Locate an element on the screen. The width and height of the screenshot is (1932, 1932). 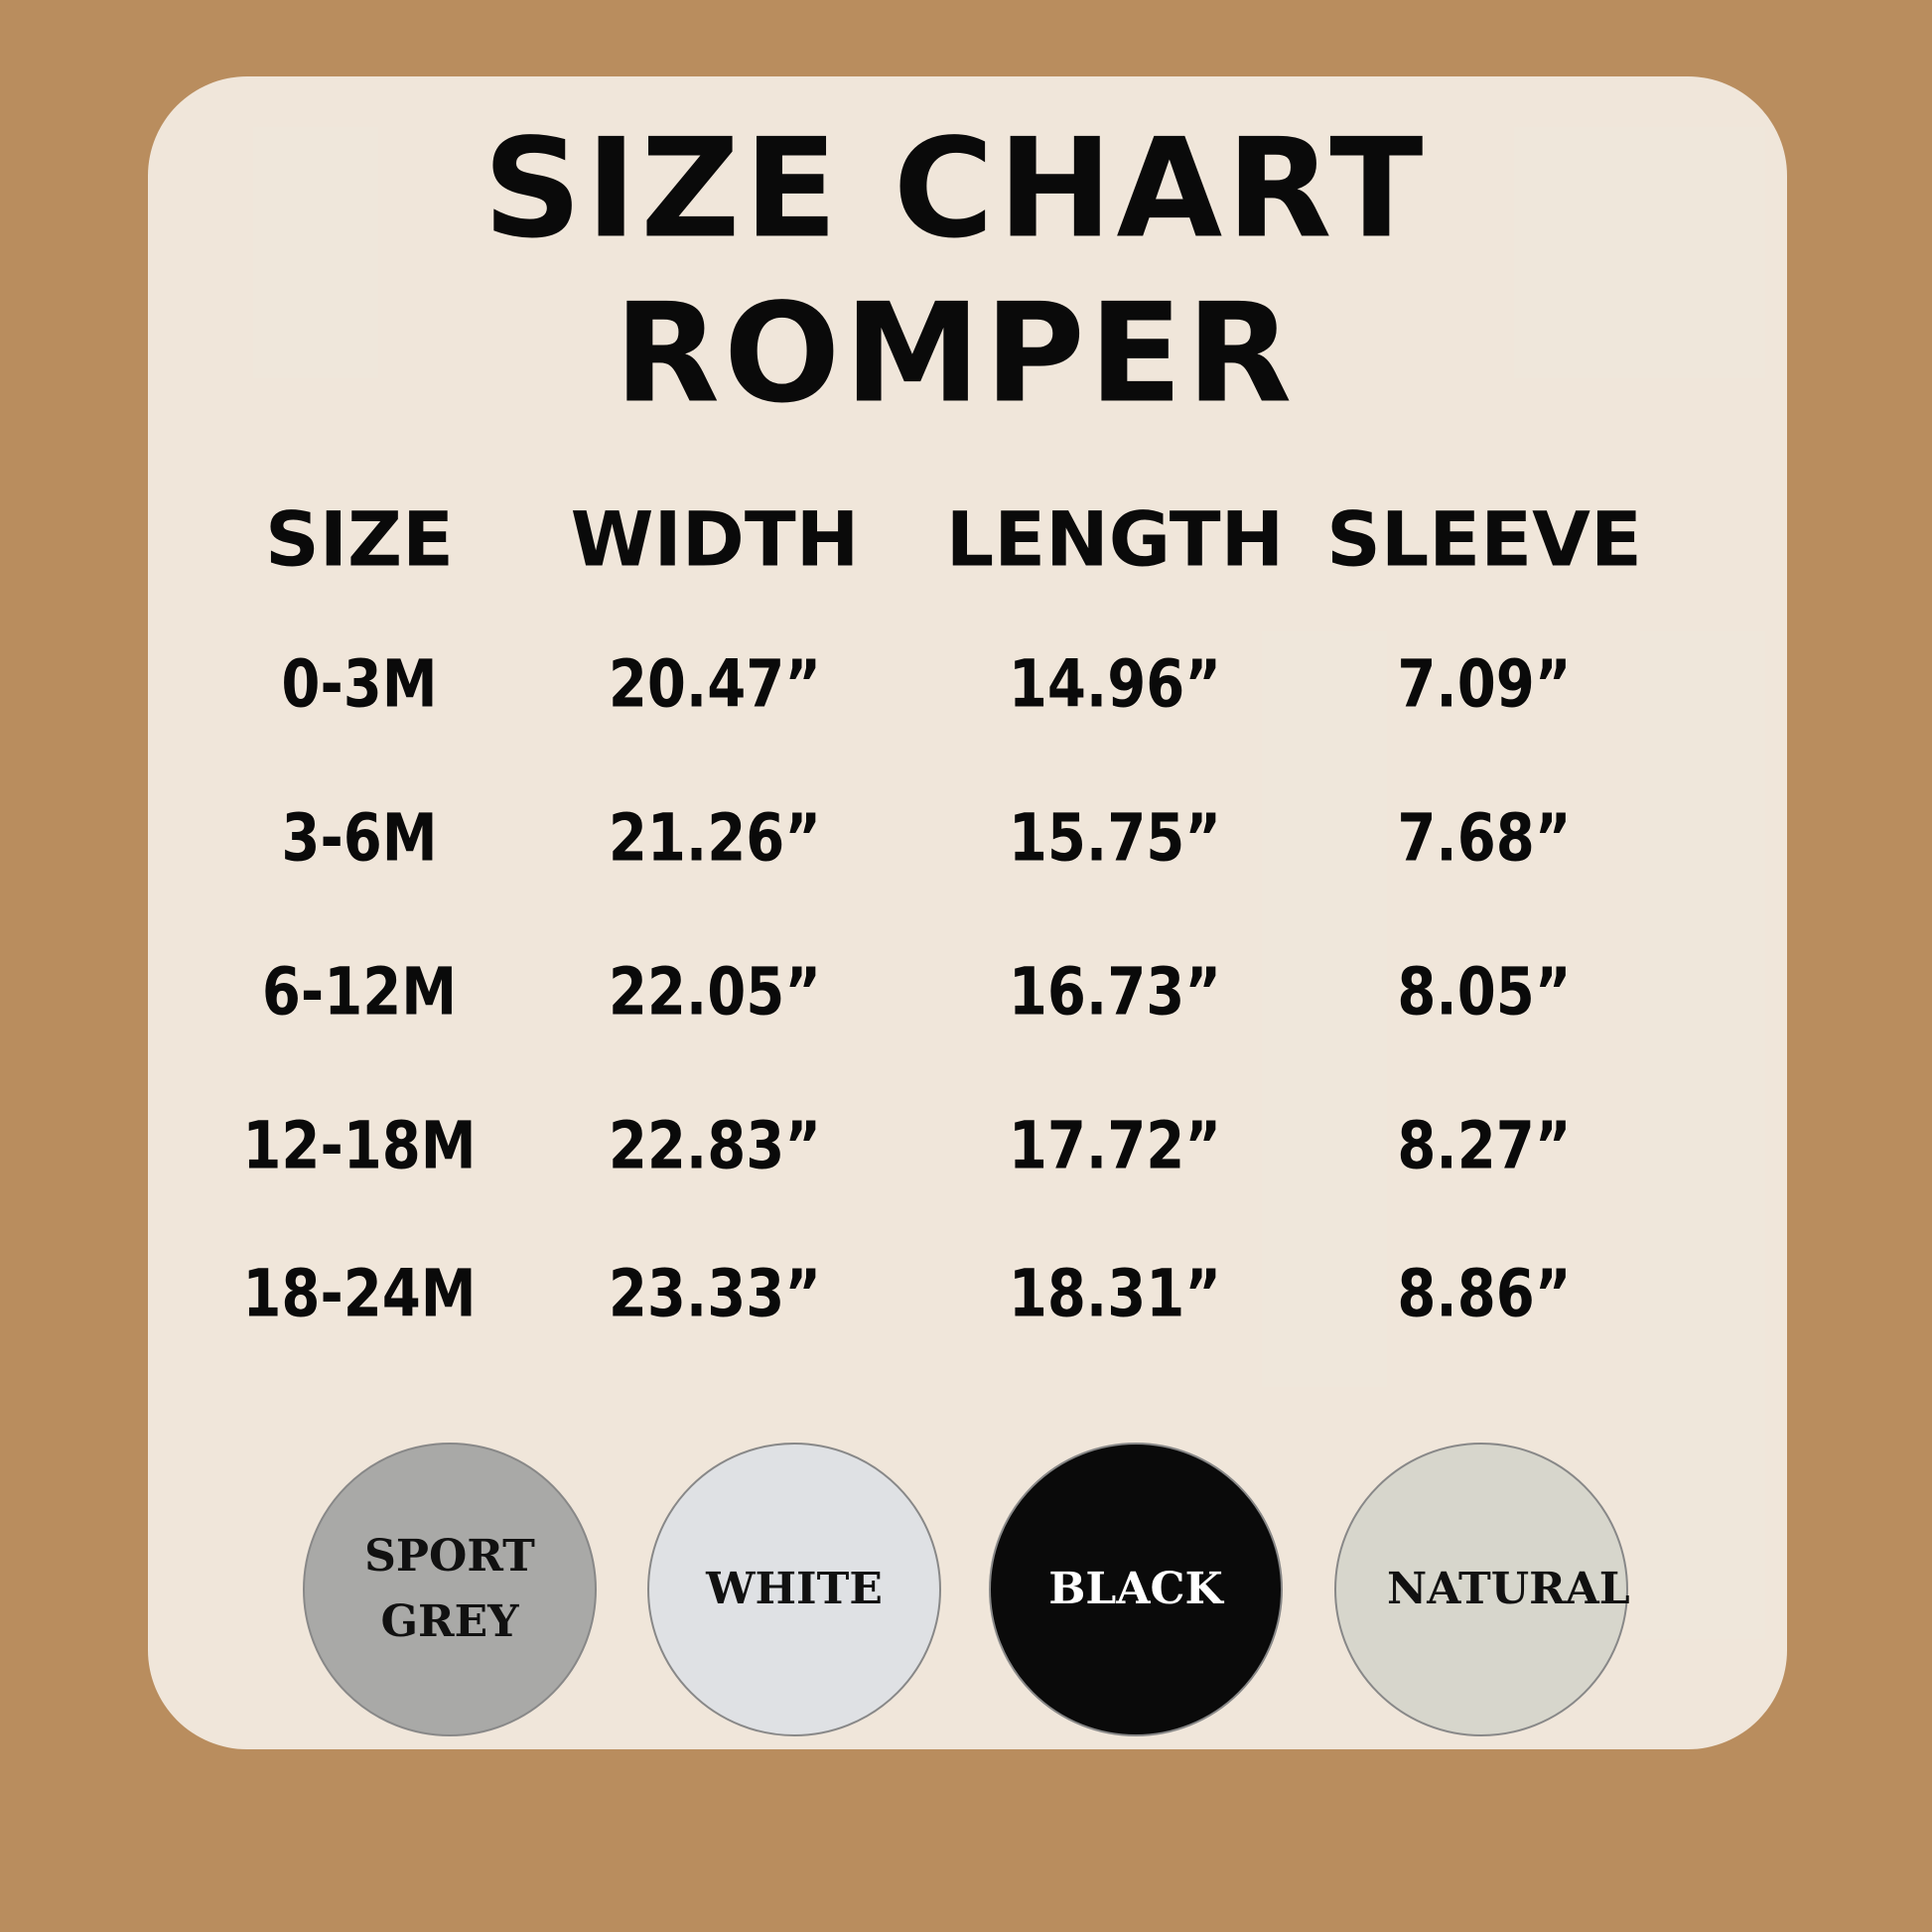
swatch-label: WHITE is located at coordinates (795, 1589).